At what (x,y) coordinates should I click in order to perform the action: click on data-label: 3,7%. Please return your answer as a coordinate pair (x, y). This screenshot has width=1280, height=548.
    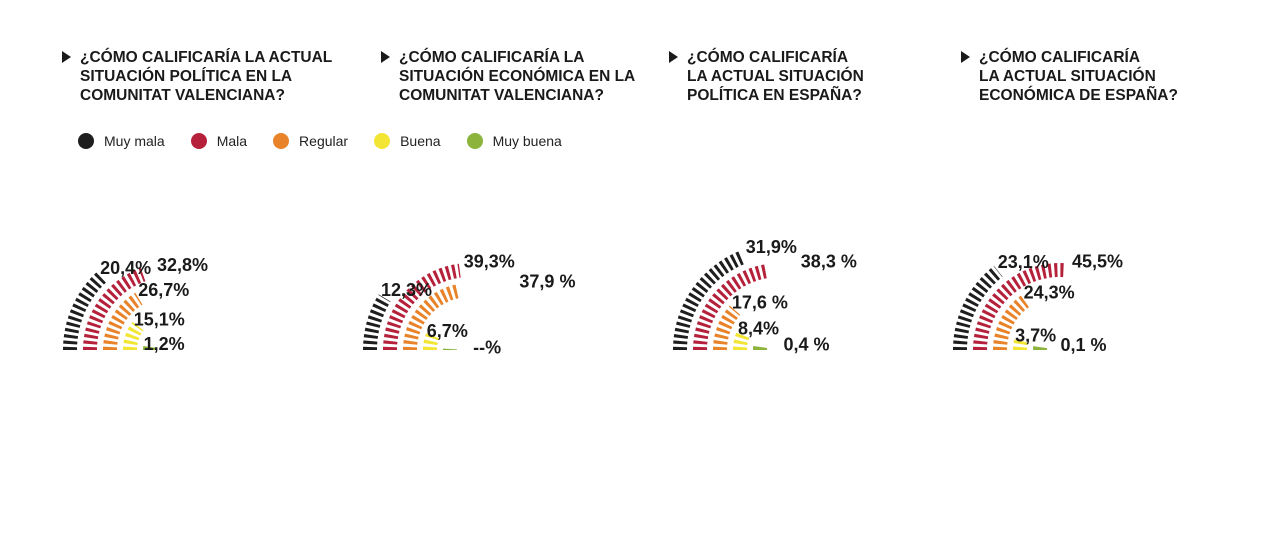
    Looking at the image, I should click on (1035, 336).